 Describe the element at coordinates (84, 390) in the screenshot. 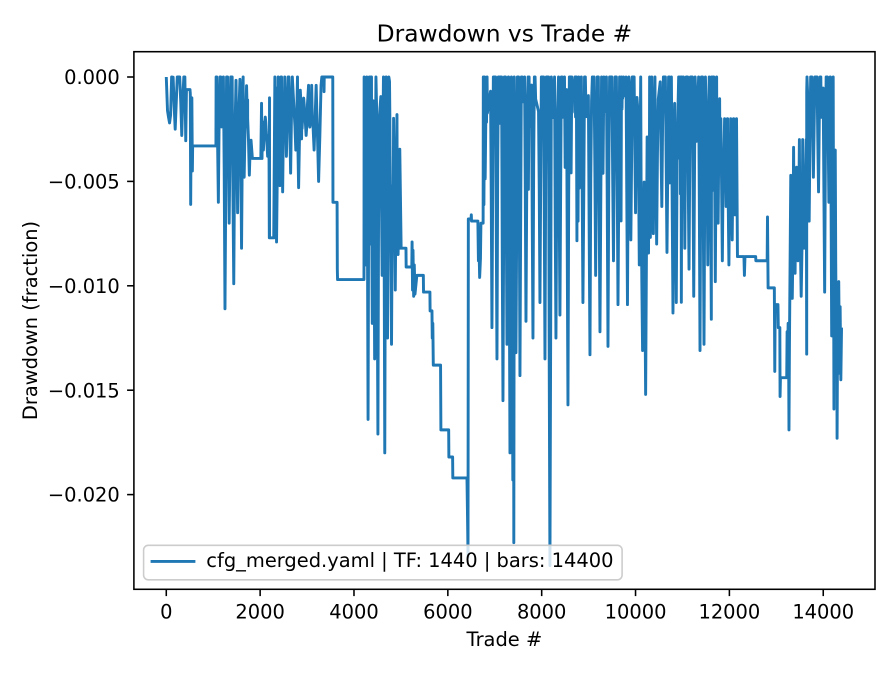

I see `y-tick-label: −0.015` at that location.